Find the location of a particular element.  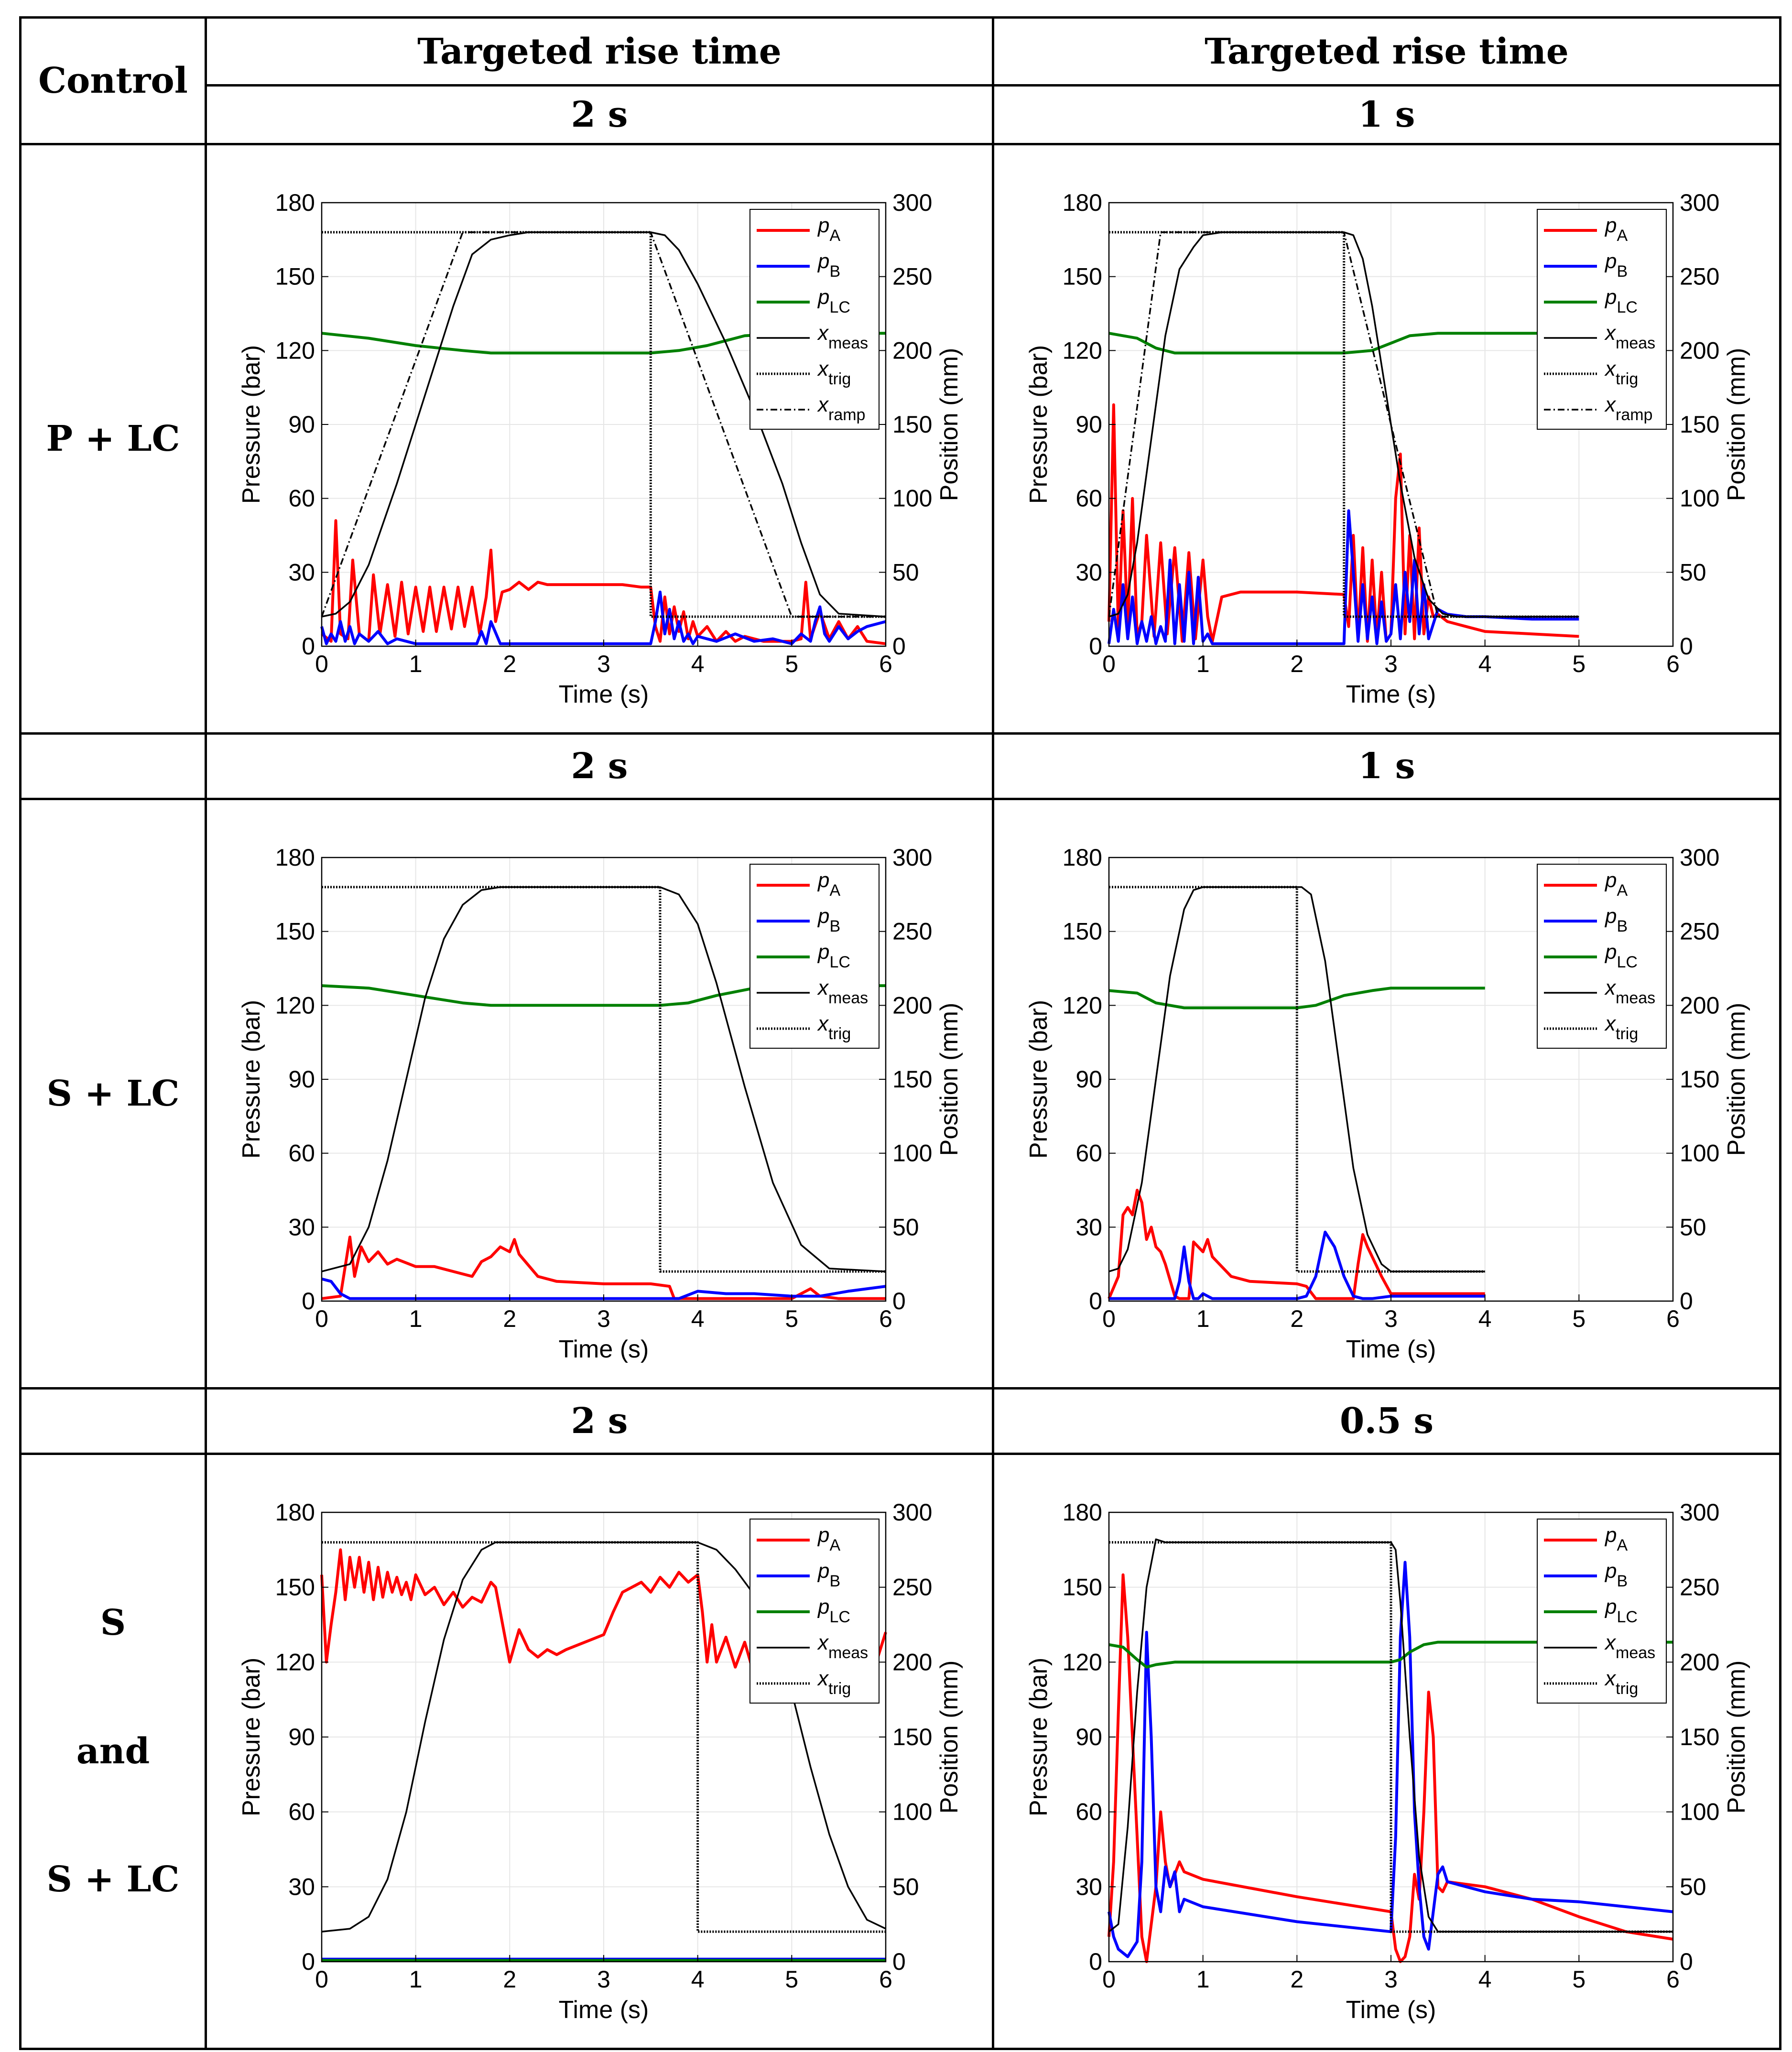

series-p-lc is located at coordinates (603, 343).